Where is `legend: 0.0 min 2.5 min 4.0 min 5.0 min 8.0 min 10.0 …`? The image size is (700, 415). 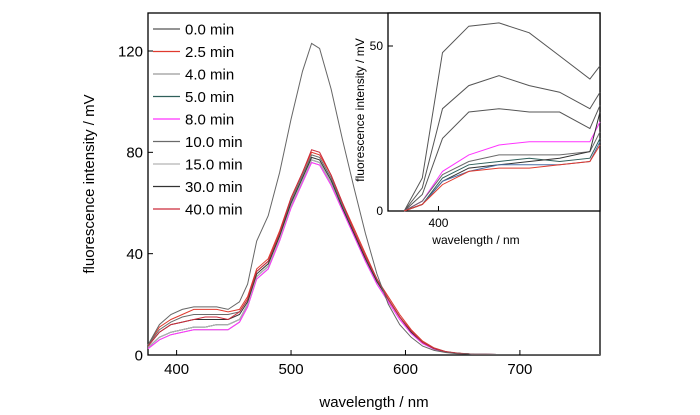 legend: 0.0 min 2.5 min 4.0 min 5.0 min 8.0 min 10.0 … is located at coordinates (198, 120).